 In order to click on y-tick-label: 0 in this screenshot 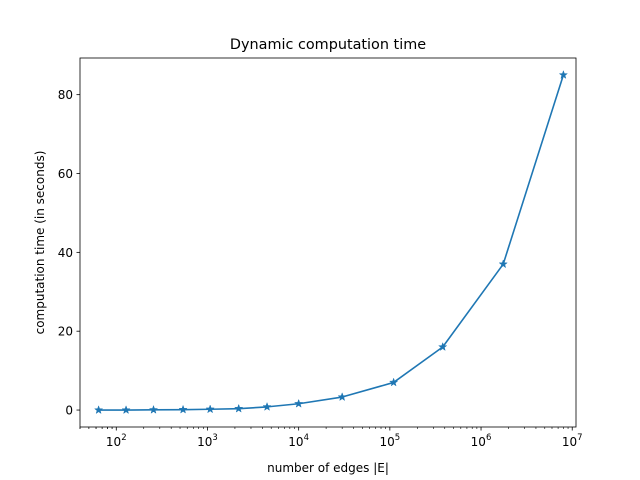, I will do `click(69, 411)`.